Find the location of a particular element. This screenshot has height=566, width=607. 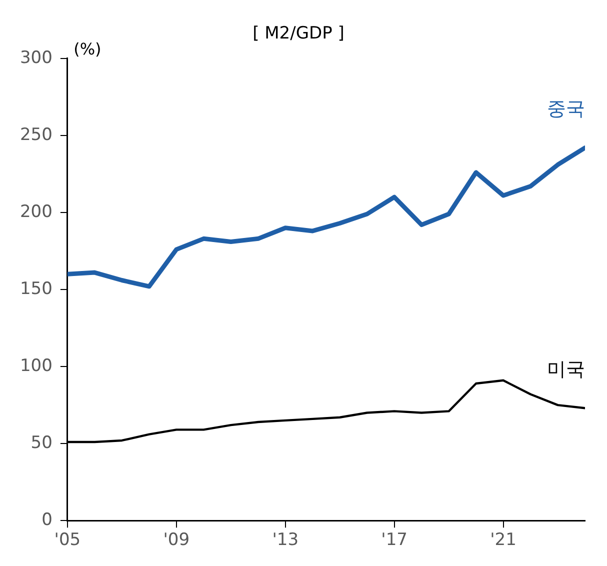

x-tick-label: '05 is located at coordinates (67, 540).